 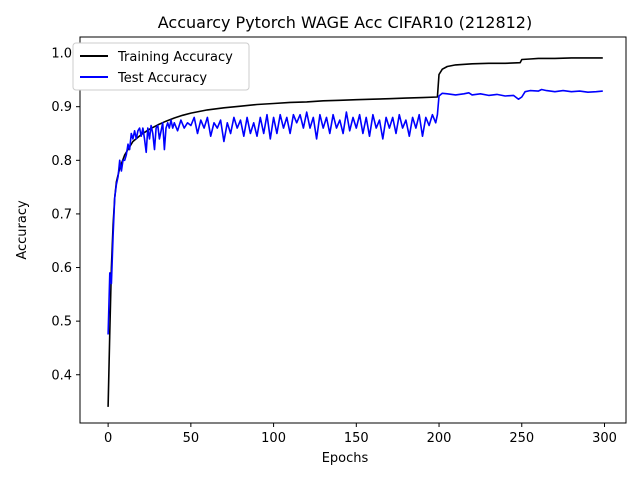 I want to click on x-tick-label: 0, so click(x=108, y=438).